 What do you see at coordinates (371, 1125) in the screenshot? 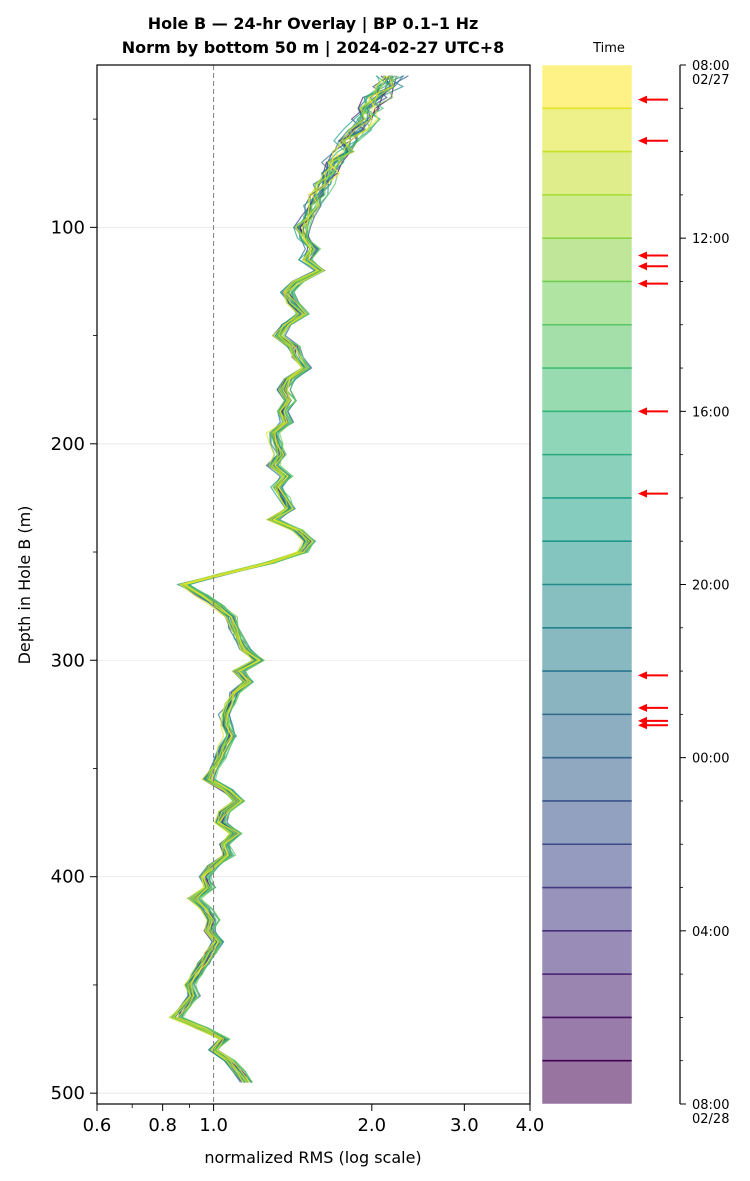
I see `x-tick-label: 2.0` at bounding box center [371, 1125].